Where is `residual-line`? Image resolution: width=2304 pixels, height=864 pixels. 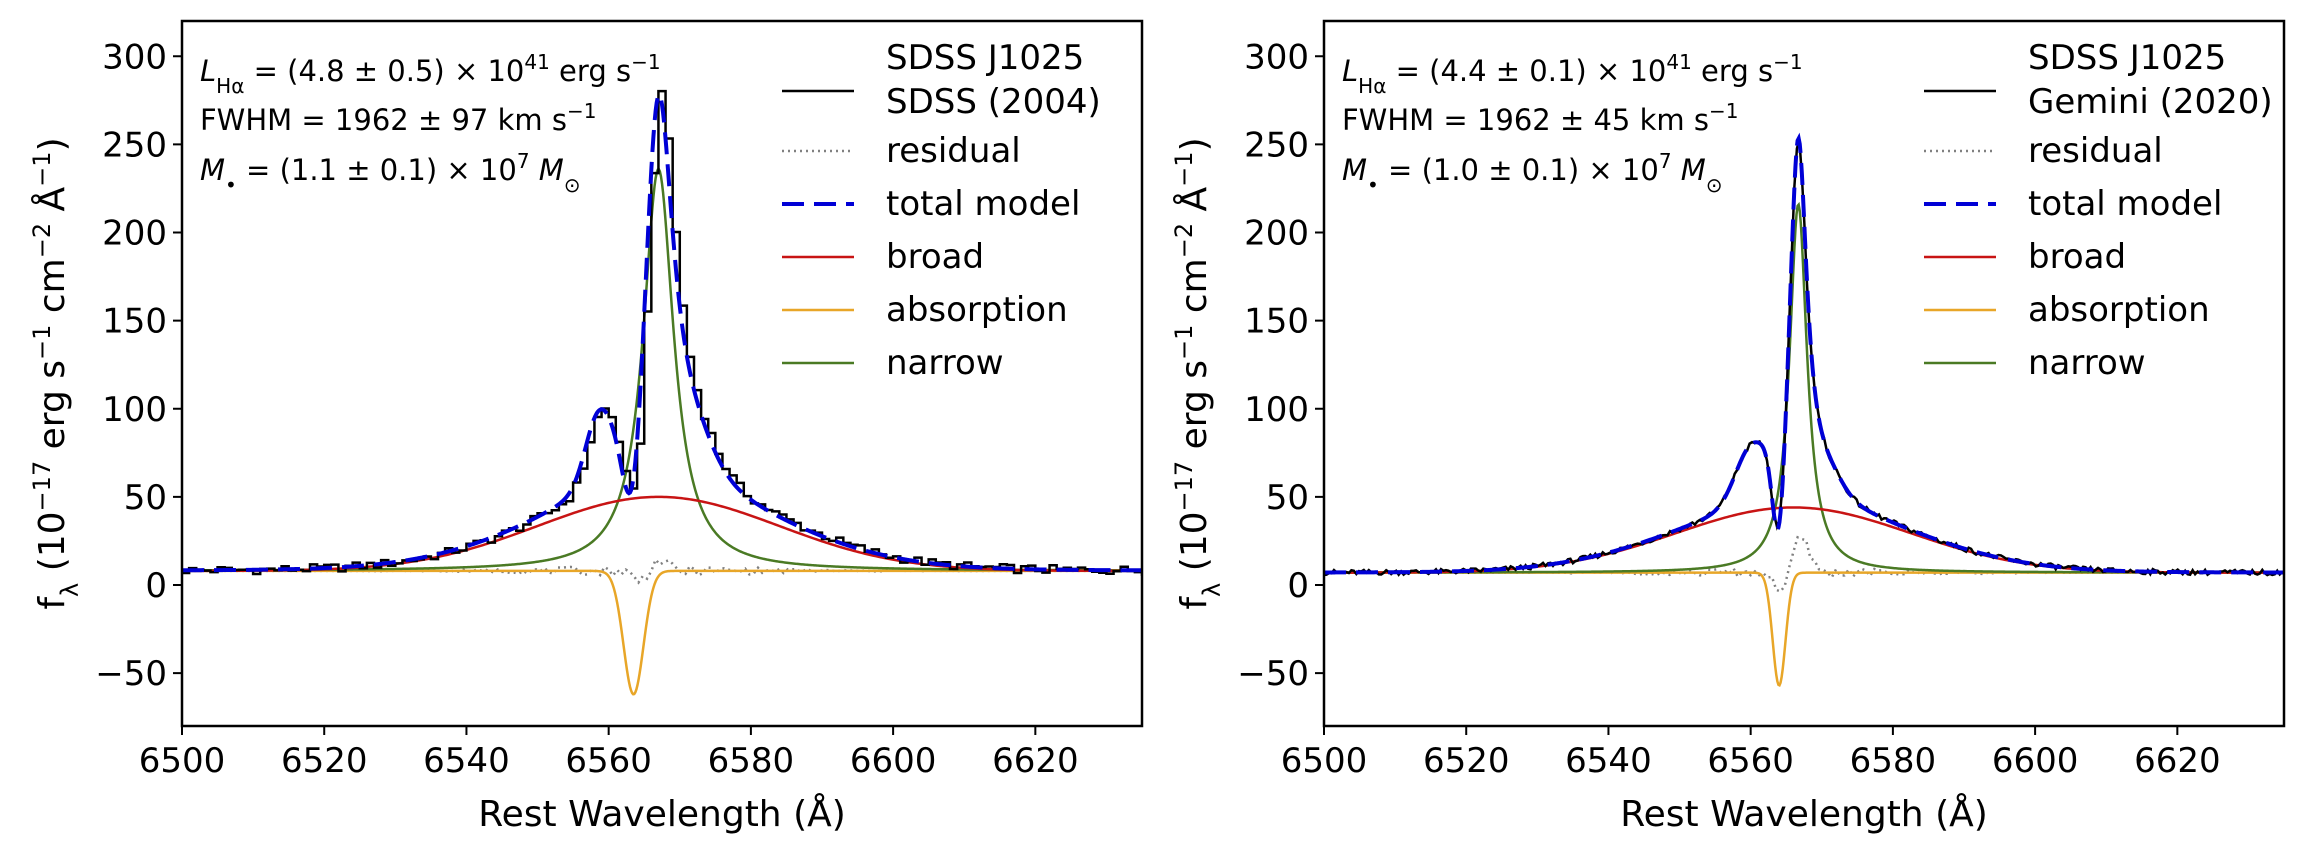 residual-line is located at coordinates (1804, 564).